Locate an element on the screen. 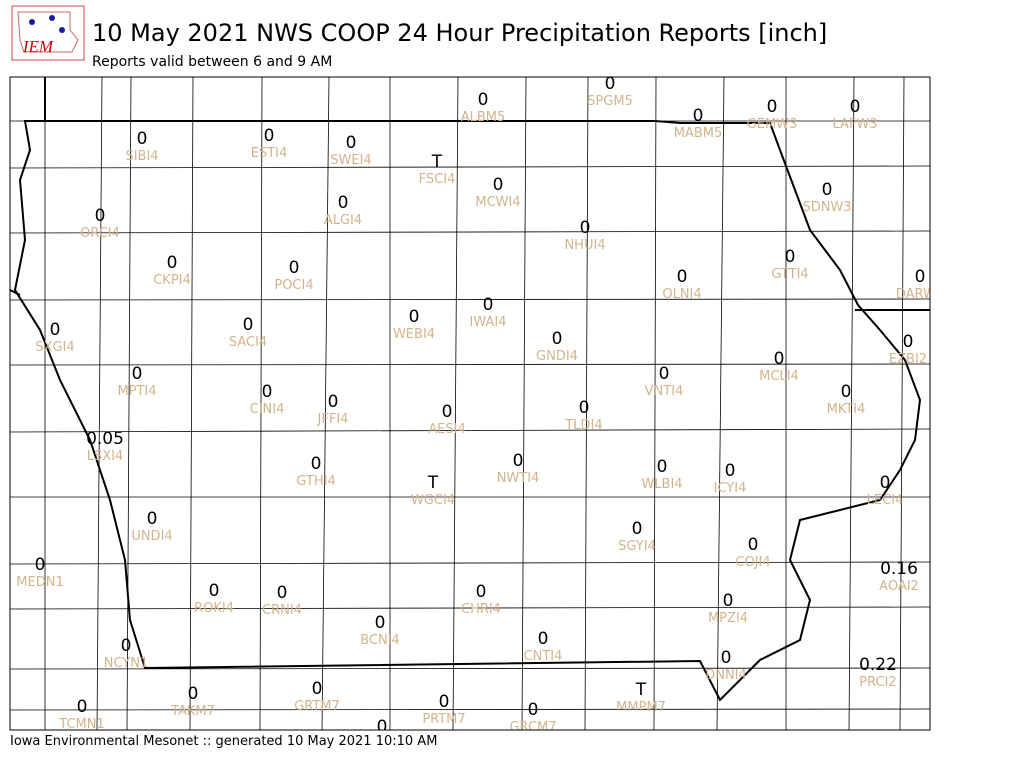 The image size is (1024, 768). station-id: LECI4 is located at coordinates (885, 500).